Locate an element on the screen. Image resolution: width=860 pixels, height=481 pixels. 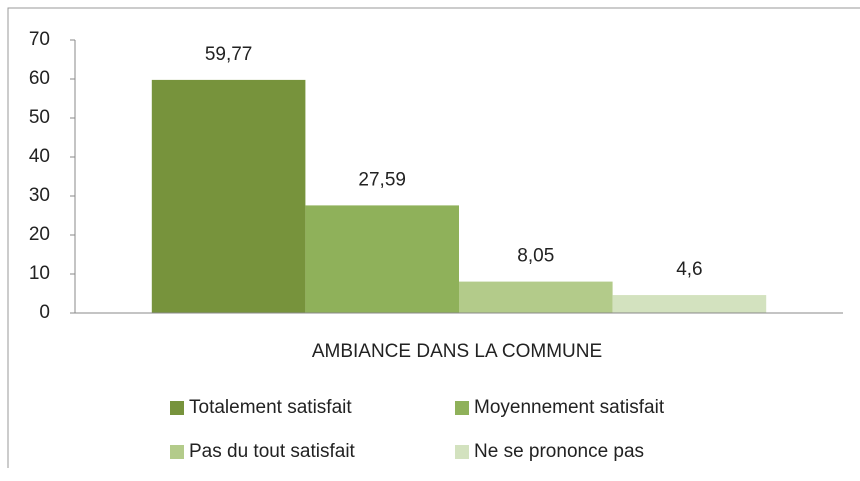
y-tick-label: 0 is located at coordinates (44, 312).